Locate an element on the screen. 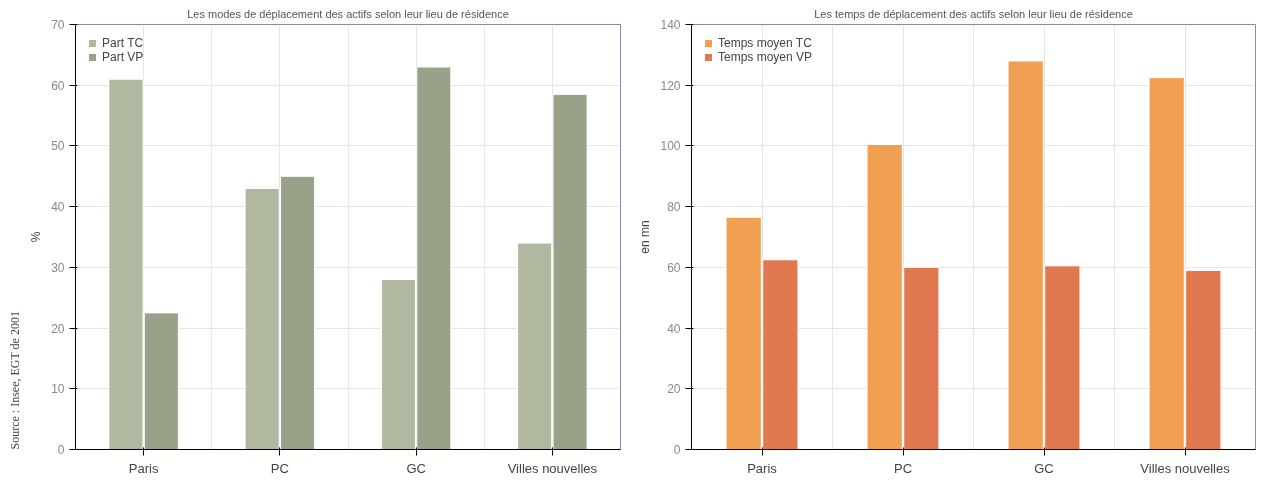  legend-label: Temps moyen VP is located at coordinates (765, 57).